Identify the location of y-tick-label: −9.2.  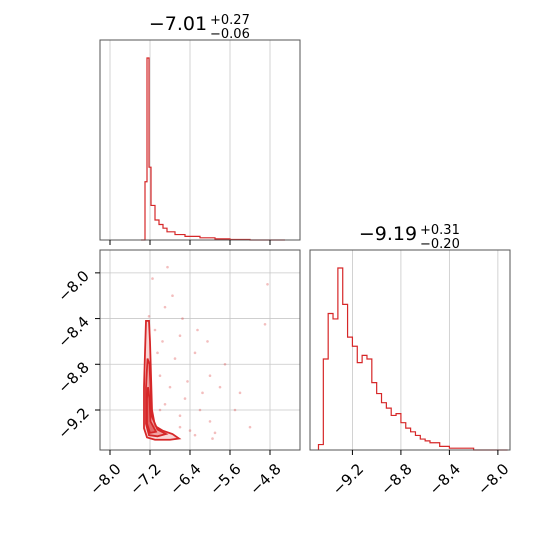
(73, 423).